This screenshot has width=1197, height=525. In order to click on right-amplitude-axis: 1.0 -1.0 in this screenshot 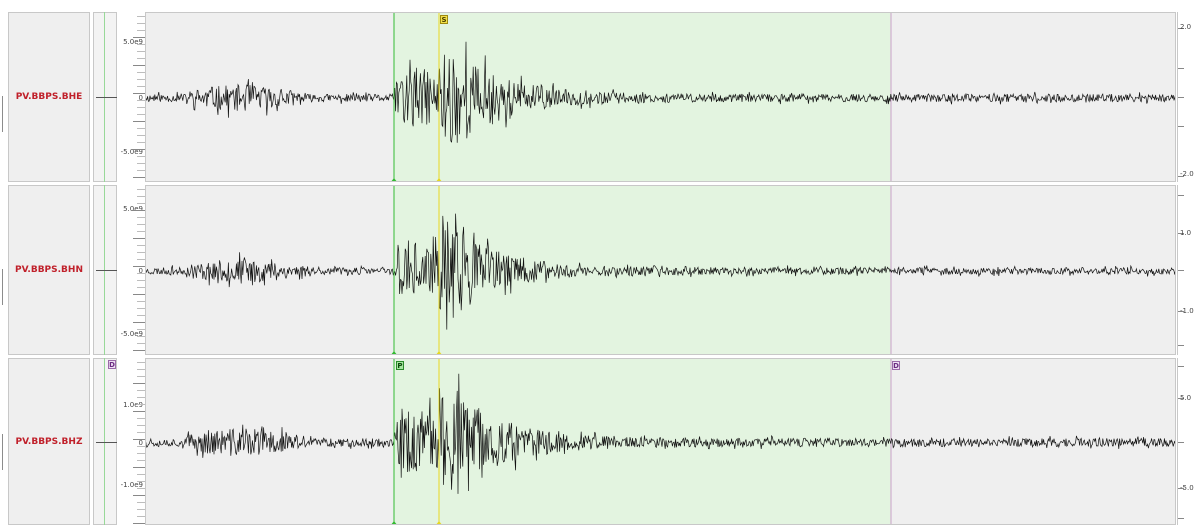, I will do `click(1187, 270)`.